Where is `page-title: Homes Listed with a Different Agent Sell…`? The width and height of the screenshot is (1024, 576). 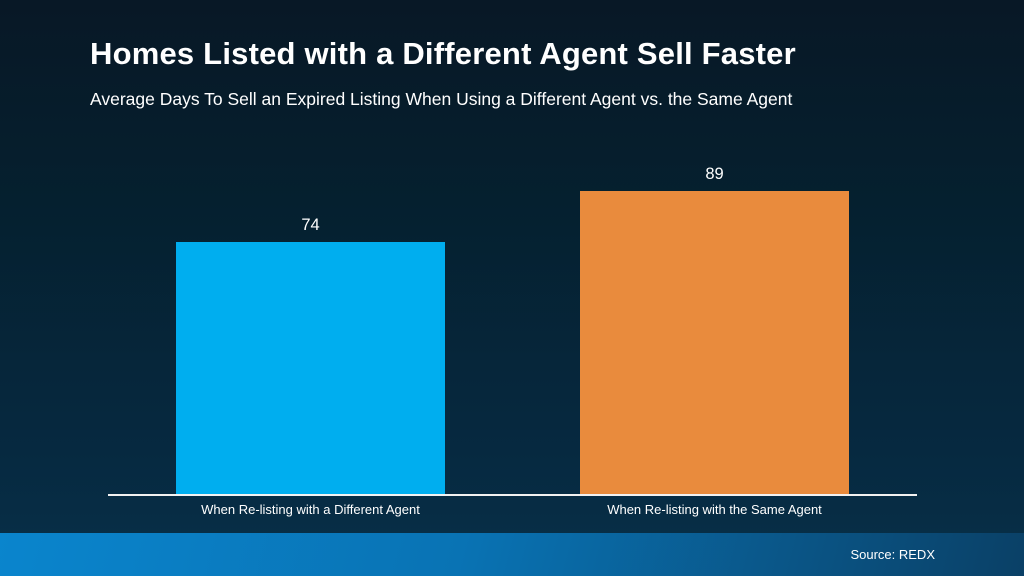
page-title: Homes Listed with a Different Agent Sell… is located at coordinates (443, 53).